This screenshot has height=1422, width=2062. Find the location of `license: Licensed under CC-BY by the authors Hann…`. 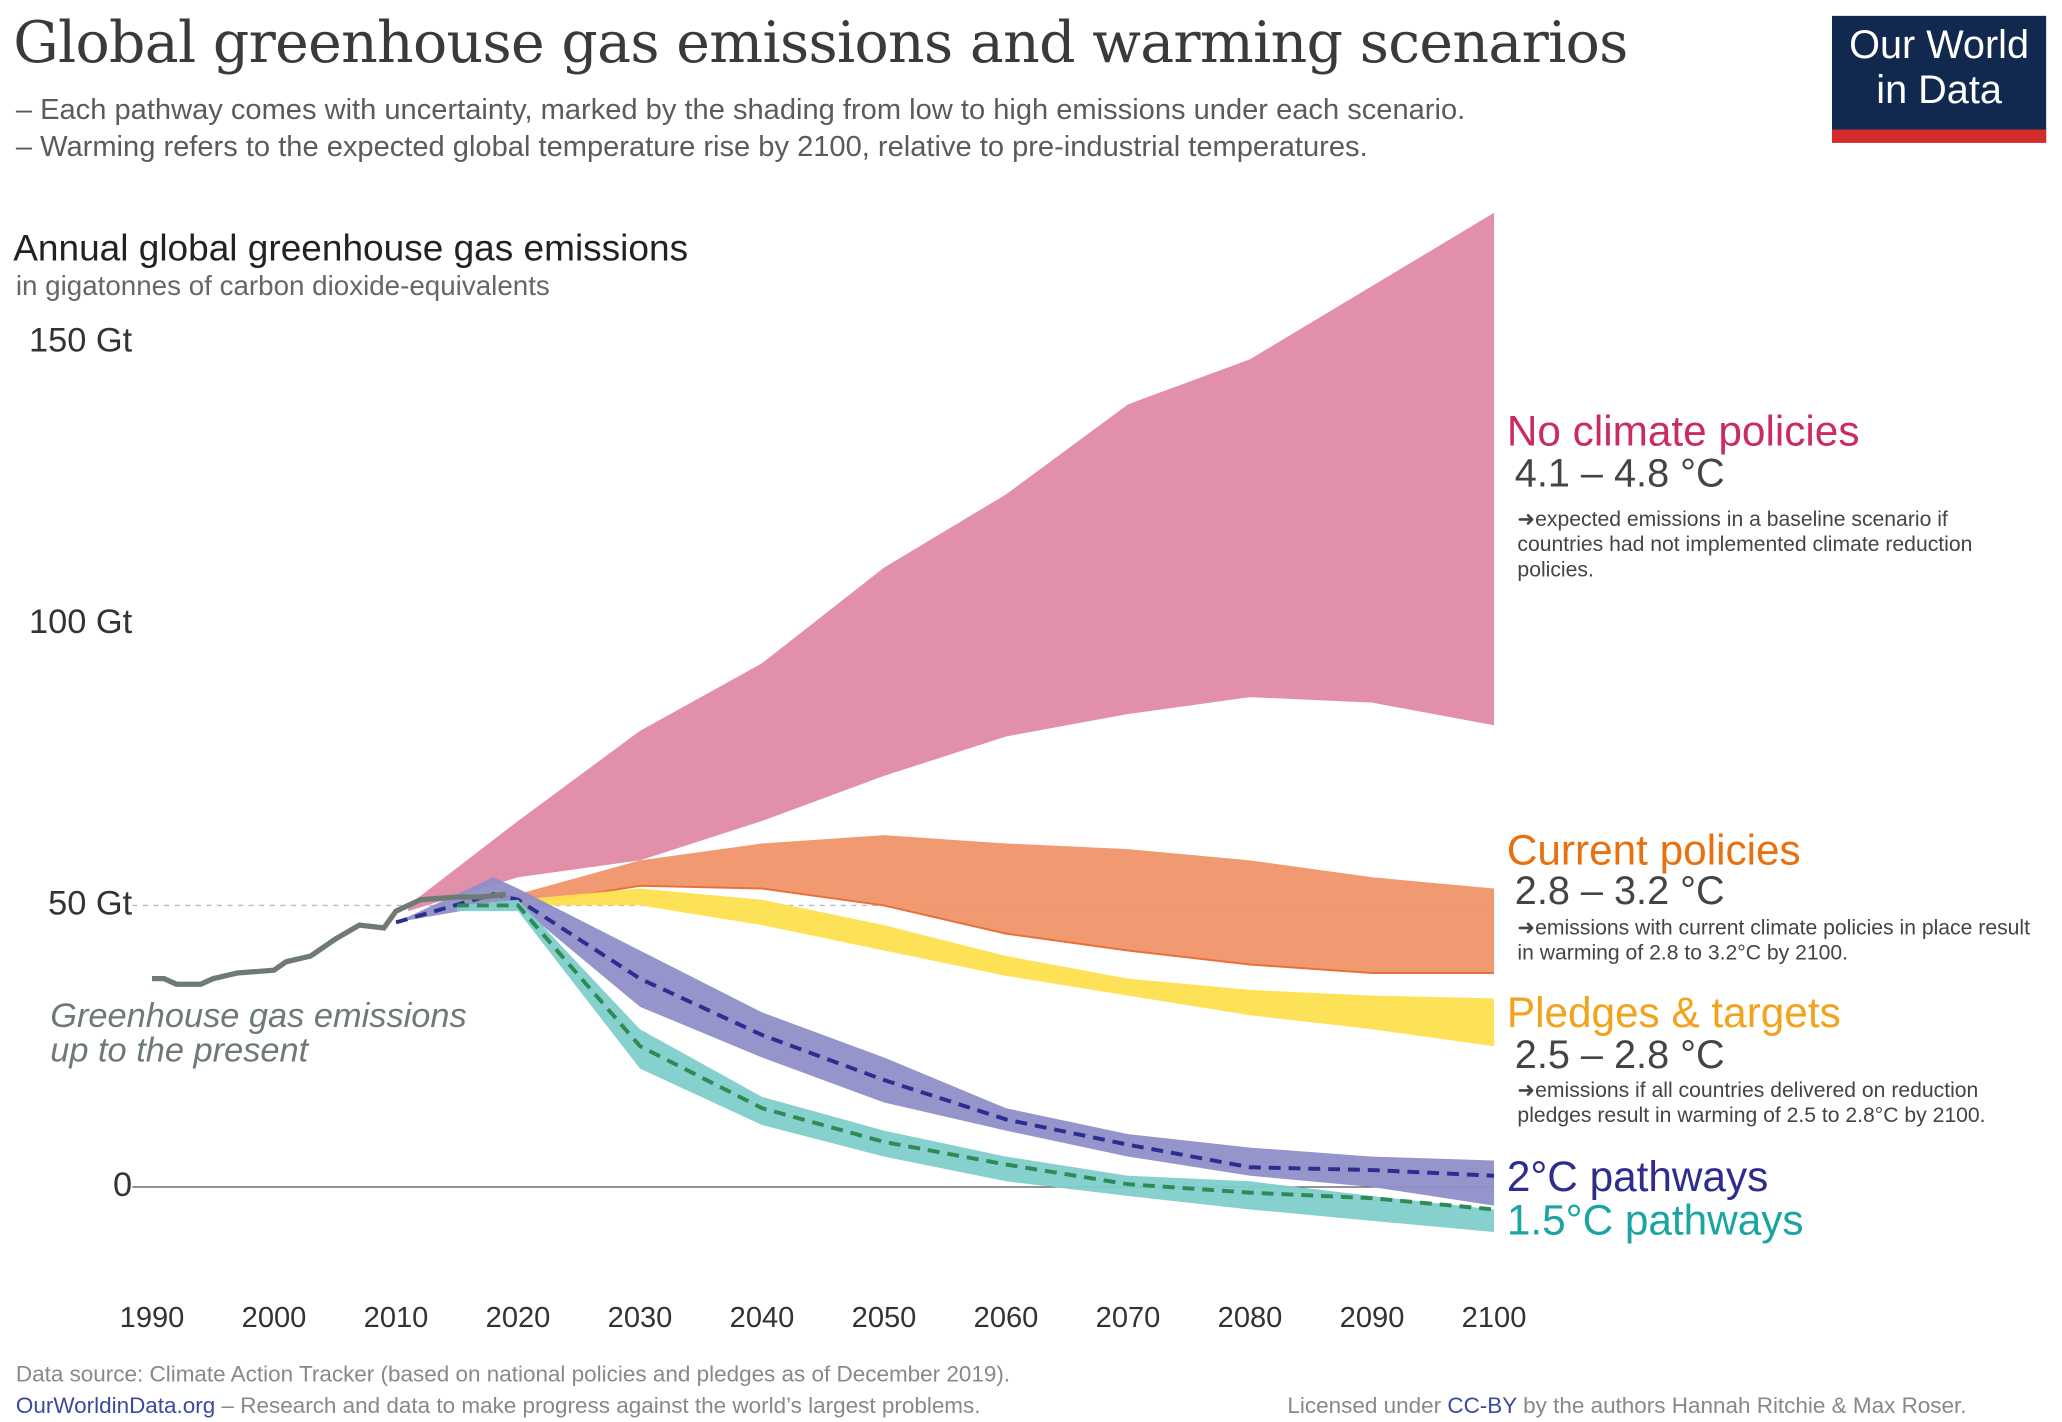

license: Licensed under CC-BY by the authors Hann… is located at coordinates (1626, 1406).